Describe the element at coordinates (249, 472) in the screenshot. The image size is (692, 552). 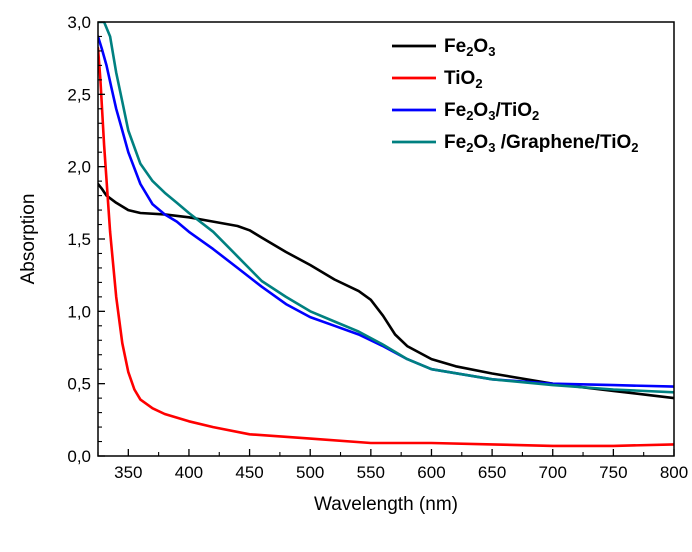
I see `x-tick-label: 450` at that location.